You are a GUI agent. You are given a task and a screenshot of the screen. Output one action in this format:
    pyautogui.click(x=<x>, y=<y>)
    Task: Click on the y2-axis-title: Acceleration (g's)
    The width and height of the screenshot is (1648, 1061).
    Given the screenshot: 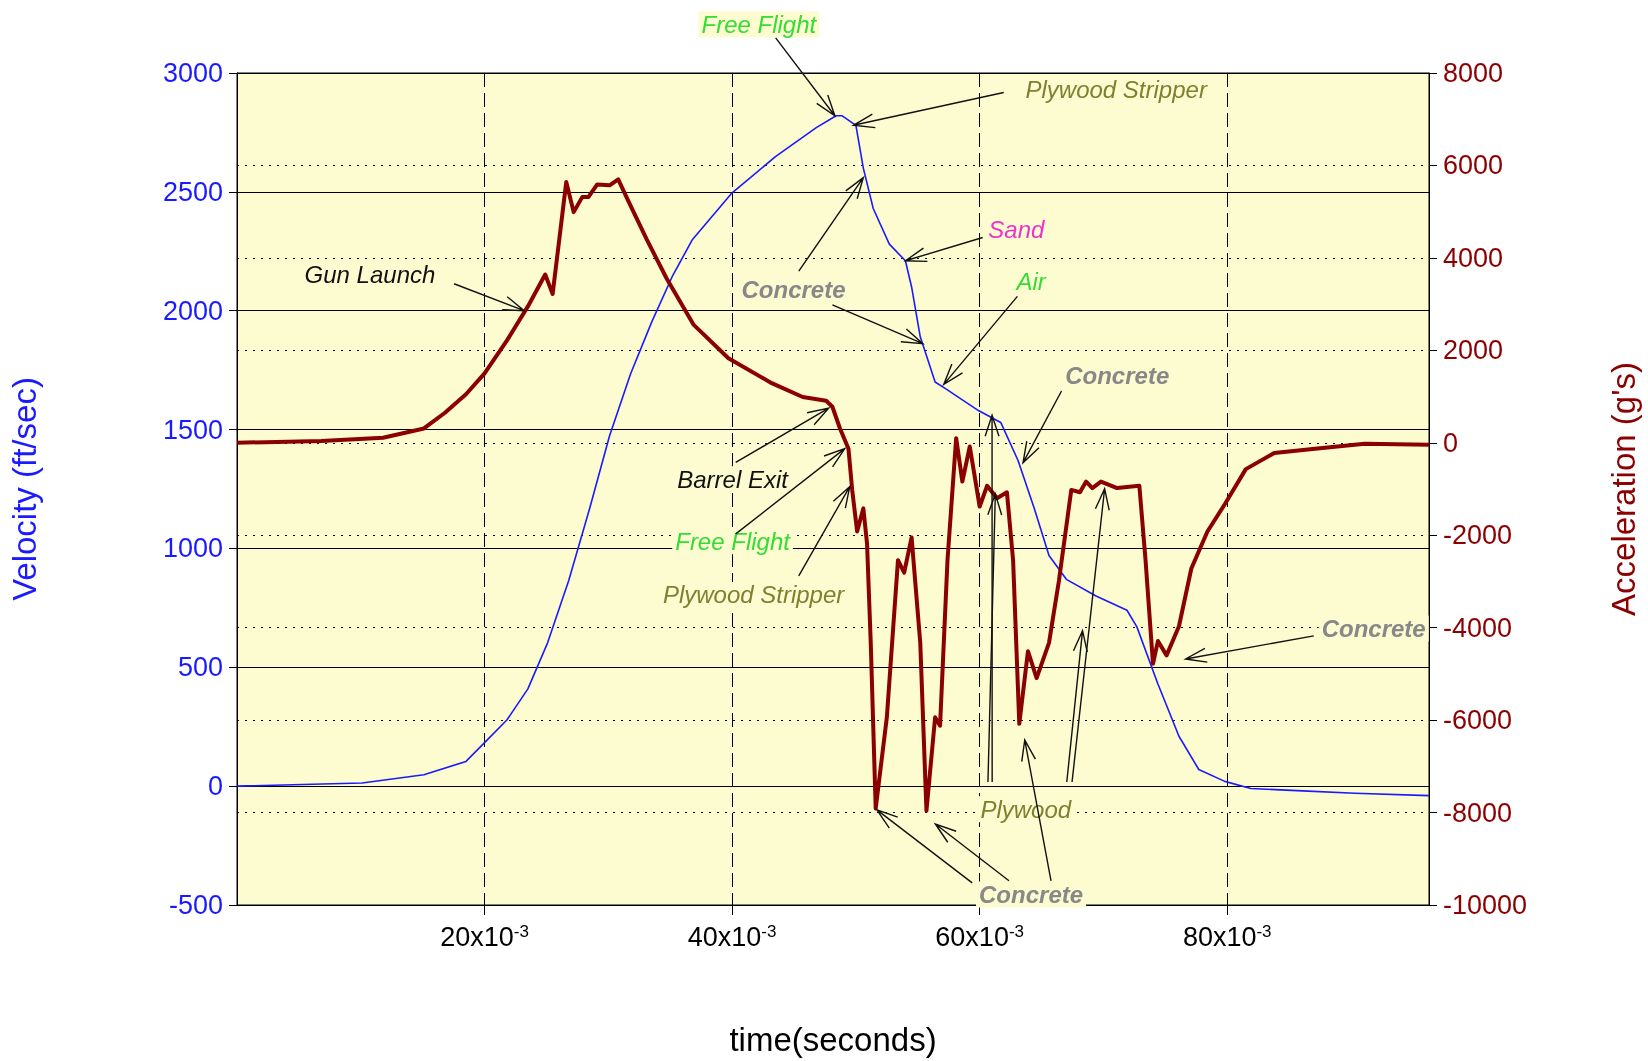 What is the action you would take?
    pyautogui.click(x=1623, y=489)
    